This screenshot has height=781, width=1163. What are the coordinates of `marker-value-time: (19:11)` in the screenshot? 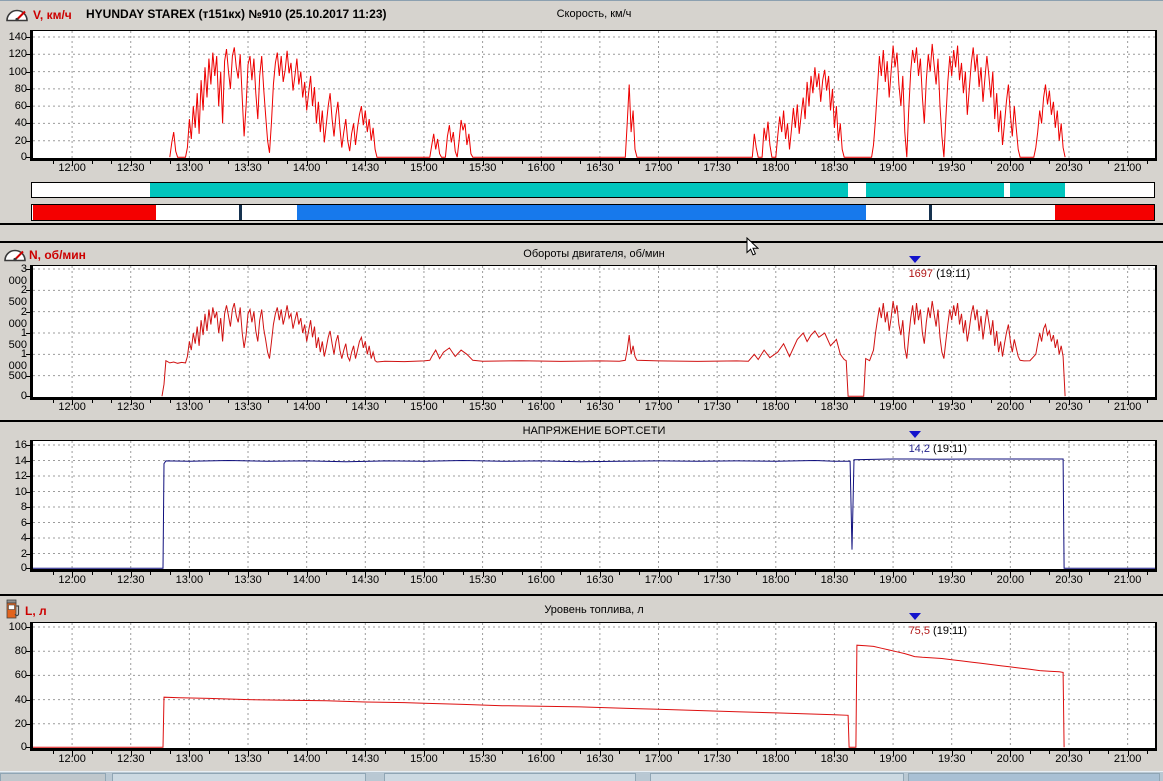 It's located at (952, 274).